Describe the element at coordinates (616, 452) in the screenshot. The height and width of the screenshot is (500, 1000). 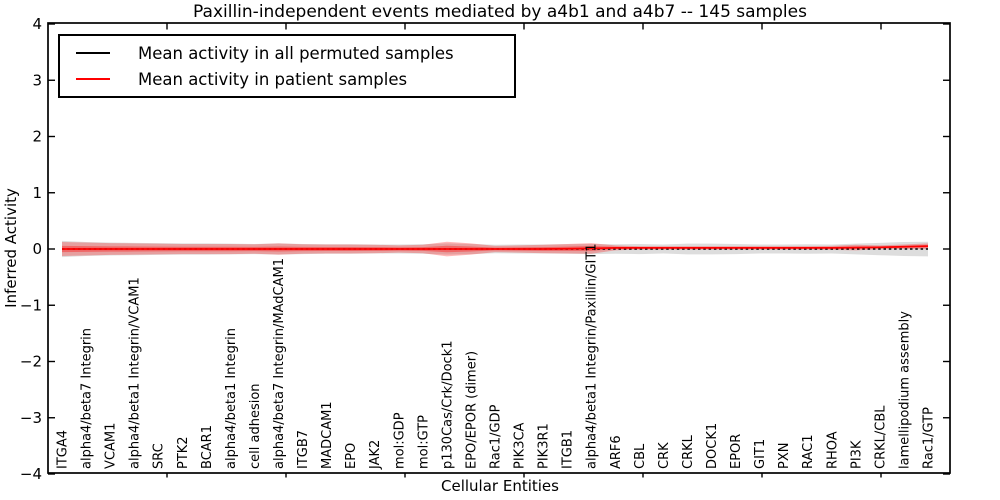
I see `x-category-label: ARF6` at that location.